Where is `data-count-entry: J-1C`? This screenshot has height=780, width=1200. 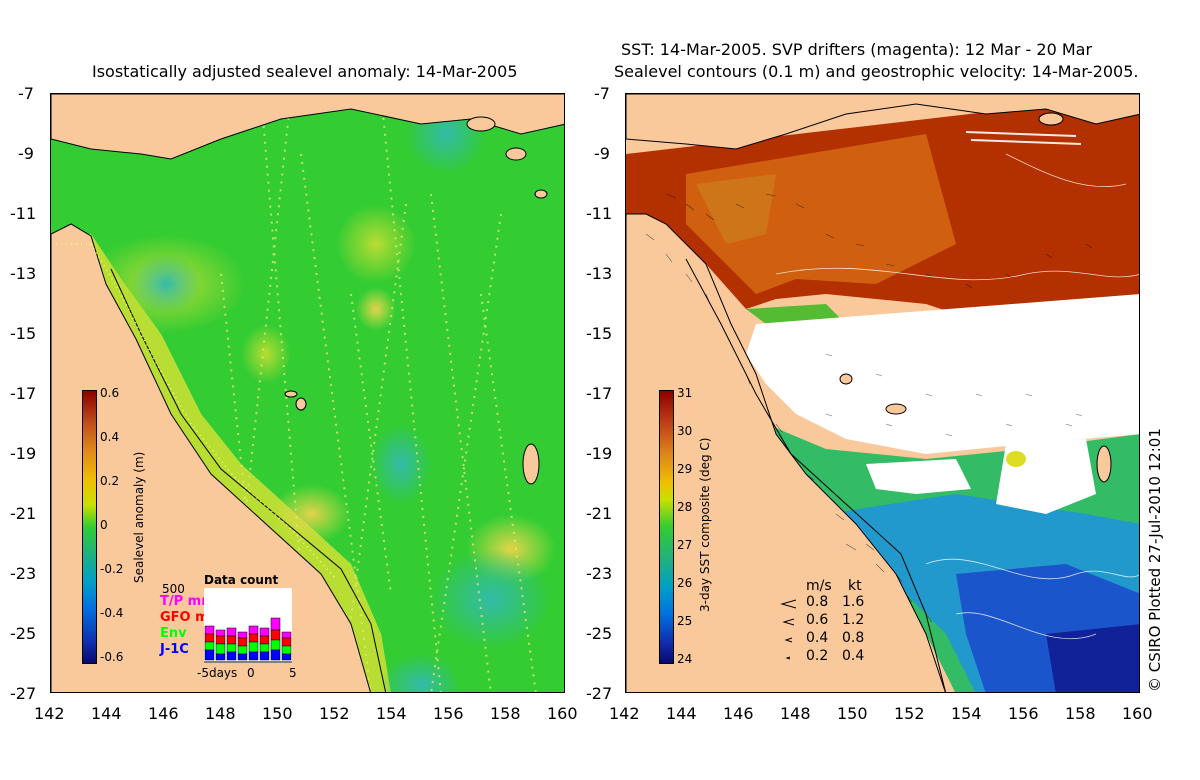 data-count-entry: J-1C is located at coordinates (174, 649).